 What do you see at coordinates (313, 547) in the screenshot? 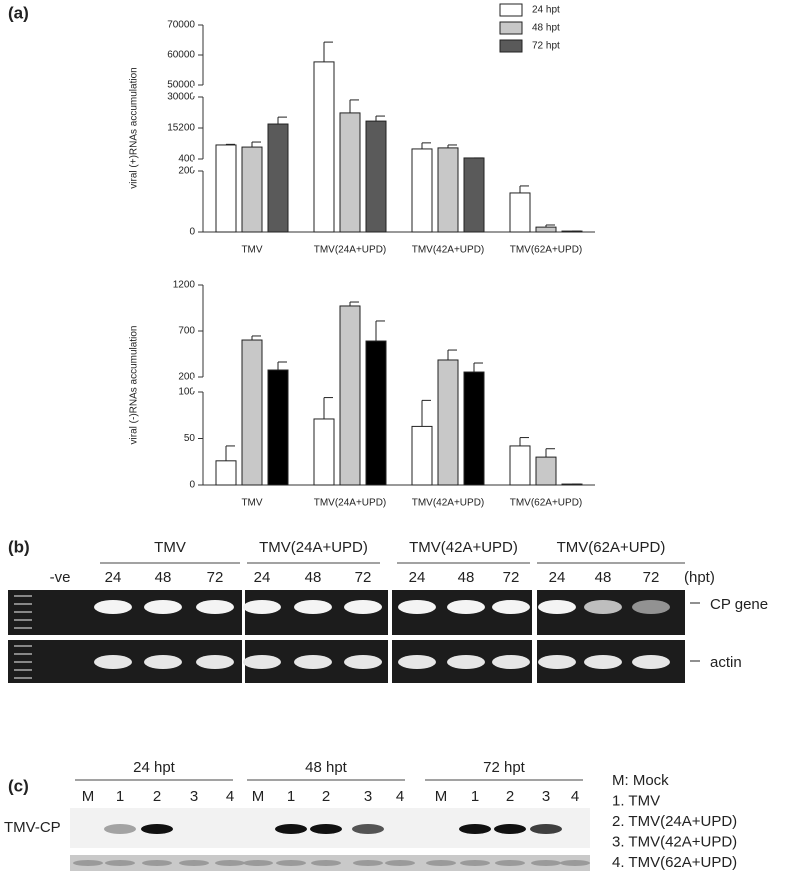
I see `gel-group-label: TMV(24A+UPD)` at bounding box center [313, 547].